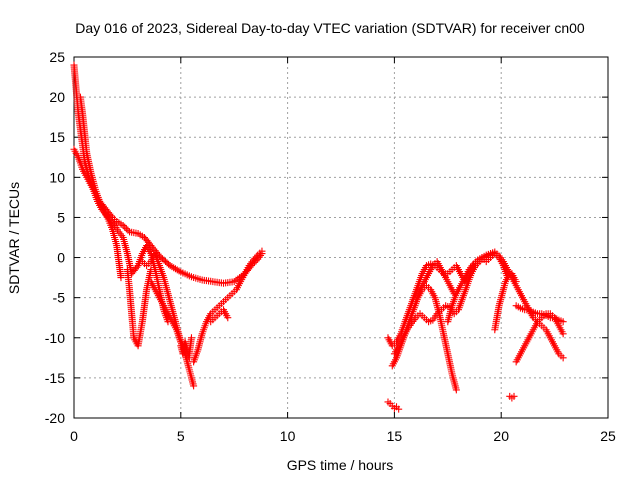 This screenshot has height=480, width=640. What do you see at coordinates (57, 97) in the screenshot?
I see `y-tick-label: 20` at bounding box center [57, 97].